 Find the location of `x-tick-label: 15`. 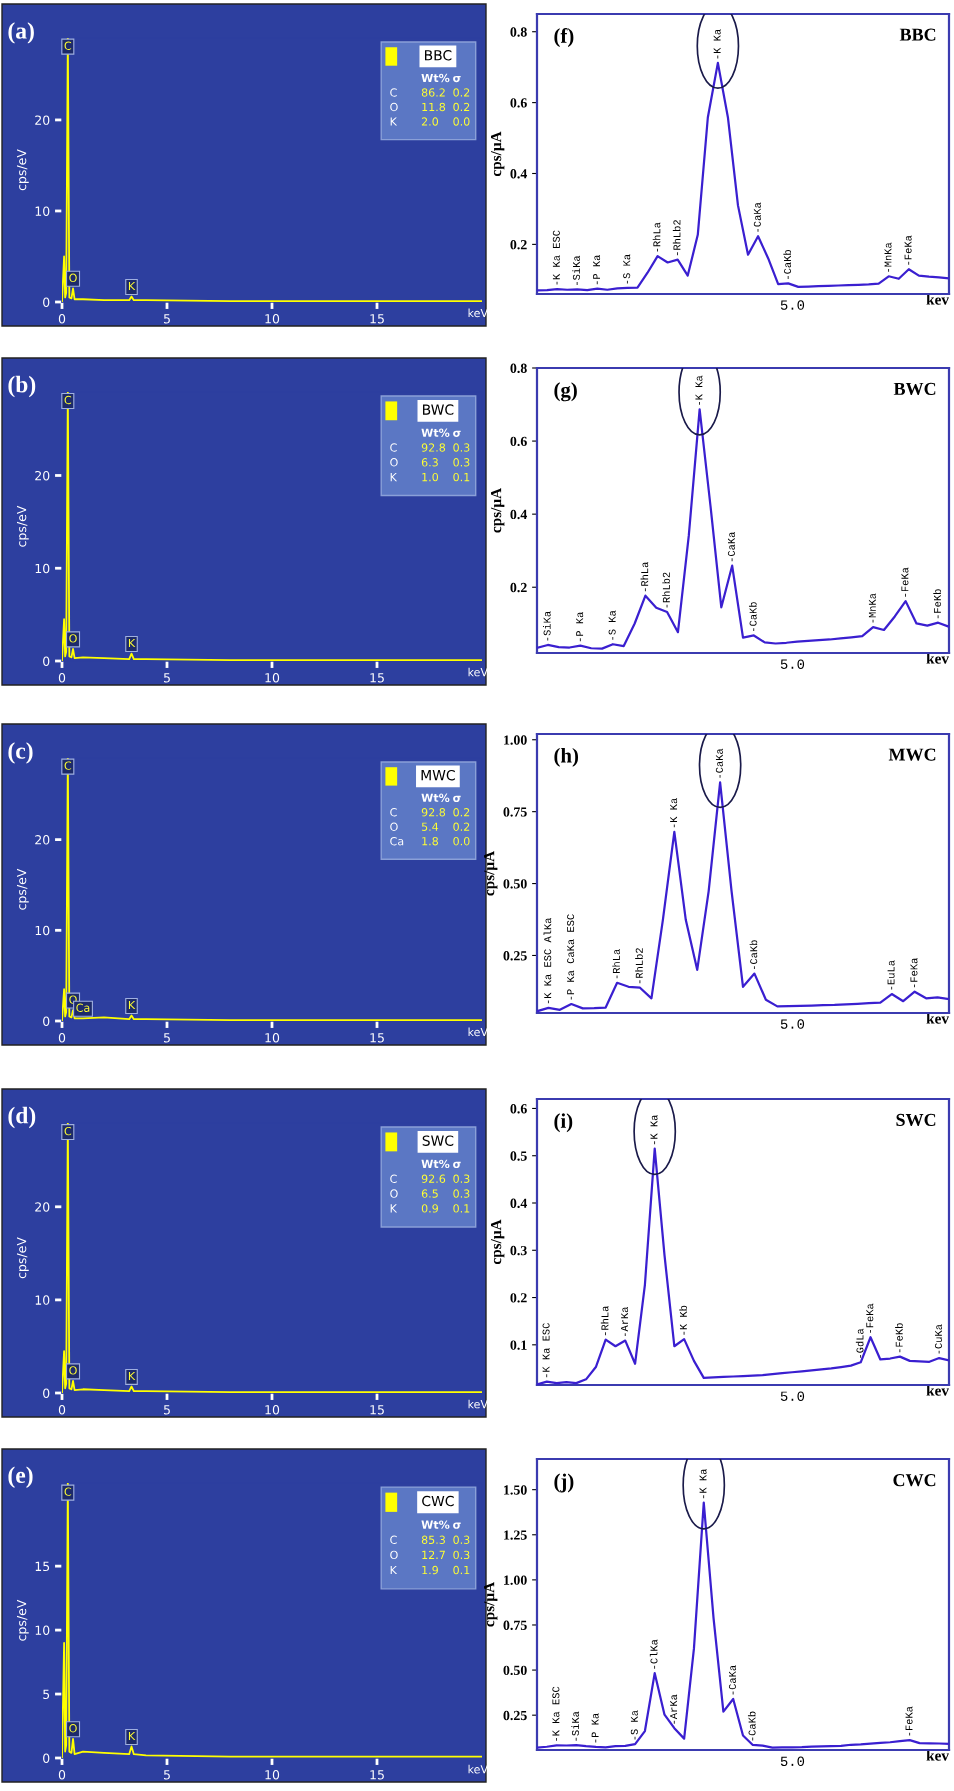

x-tick-label: 15 is located at coordinates (377, 319).